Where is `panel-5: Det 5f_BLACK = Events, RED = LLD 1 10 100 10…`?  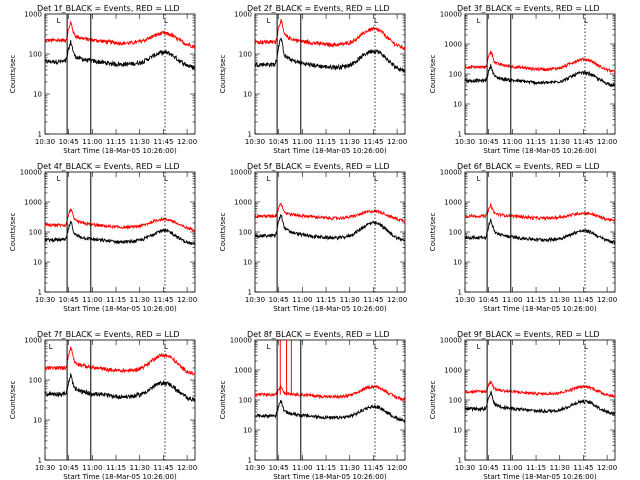 panel-5: Det 5f_BLACK = Events, RED = LLD 1 10 100 10… is located at coordinates (313, 237).